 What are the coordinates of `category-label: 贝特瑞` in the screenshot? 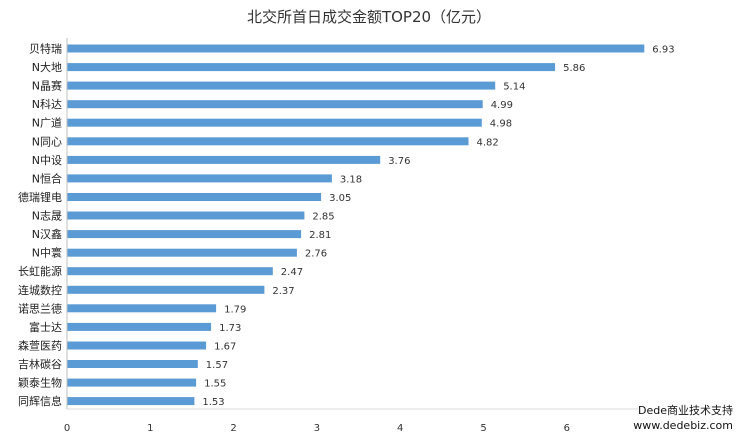 It's located at (45, 49).